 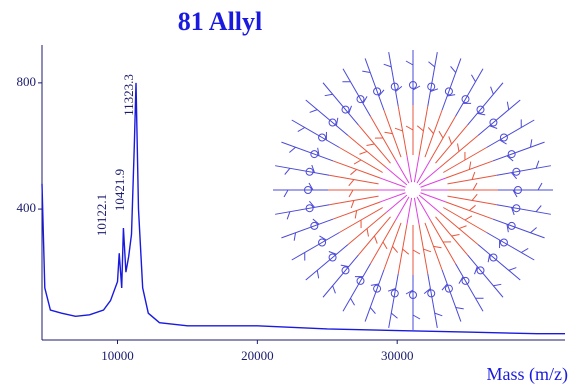 I want to click on peak-annotation: 10122.1, so click(x=101, y=215).